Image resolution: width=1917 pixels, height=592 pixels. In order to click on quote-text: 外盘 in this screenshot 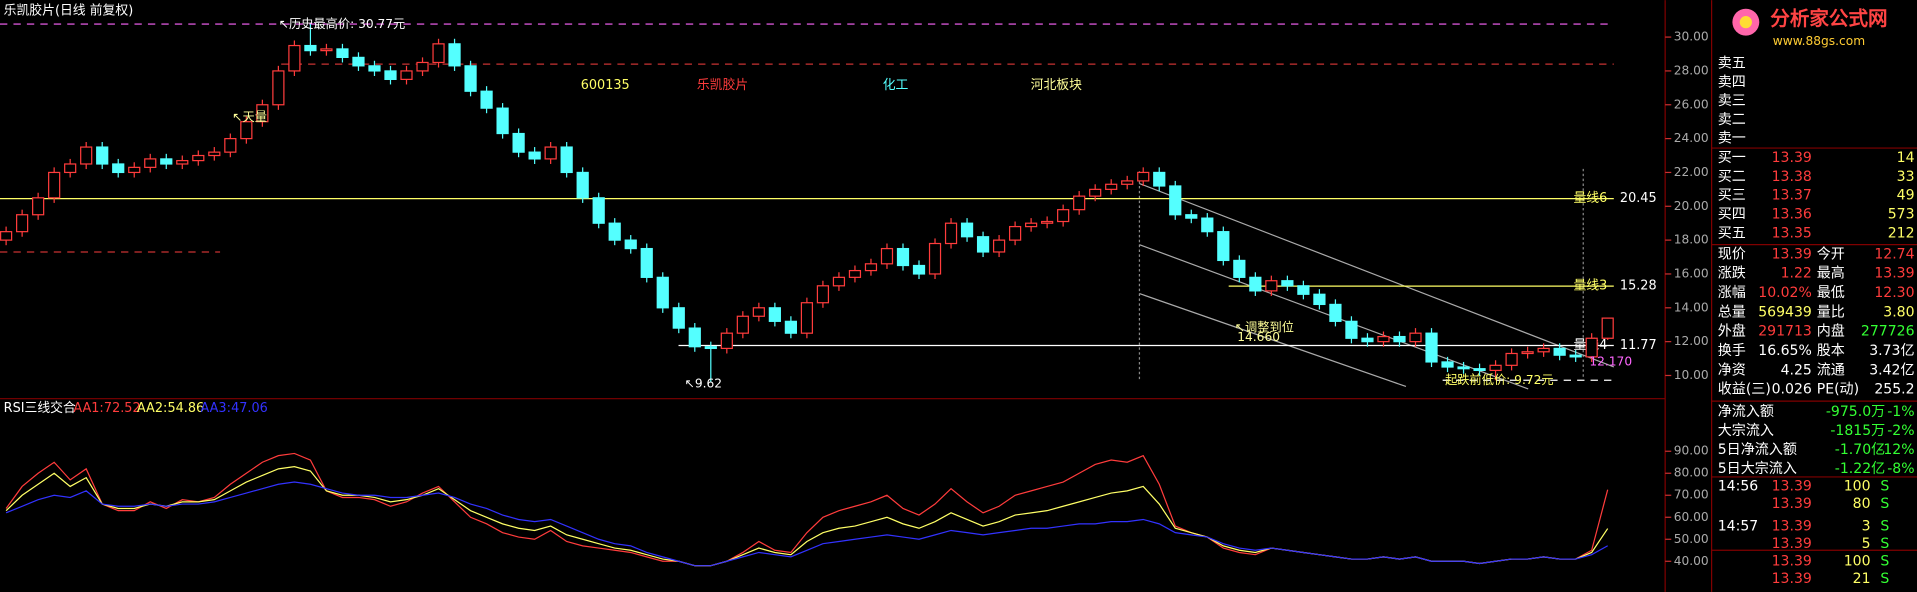, I will do `click(1732, 331)`.